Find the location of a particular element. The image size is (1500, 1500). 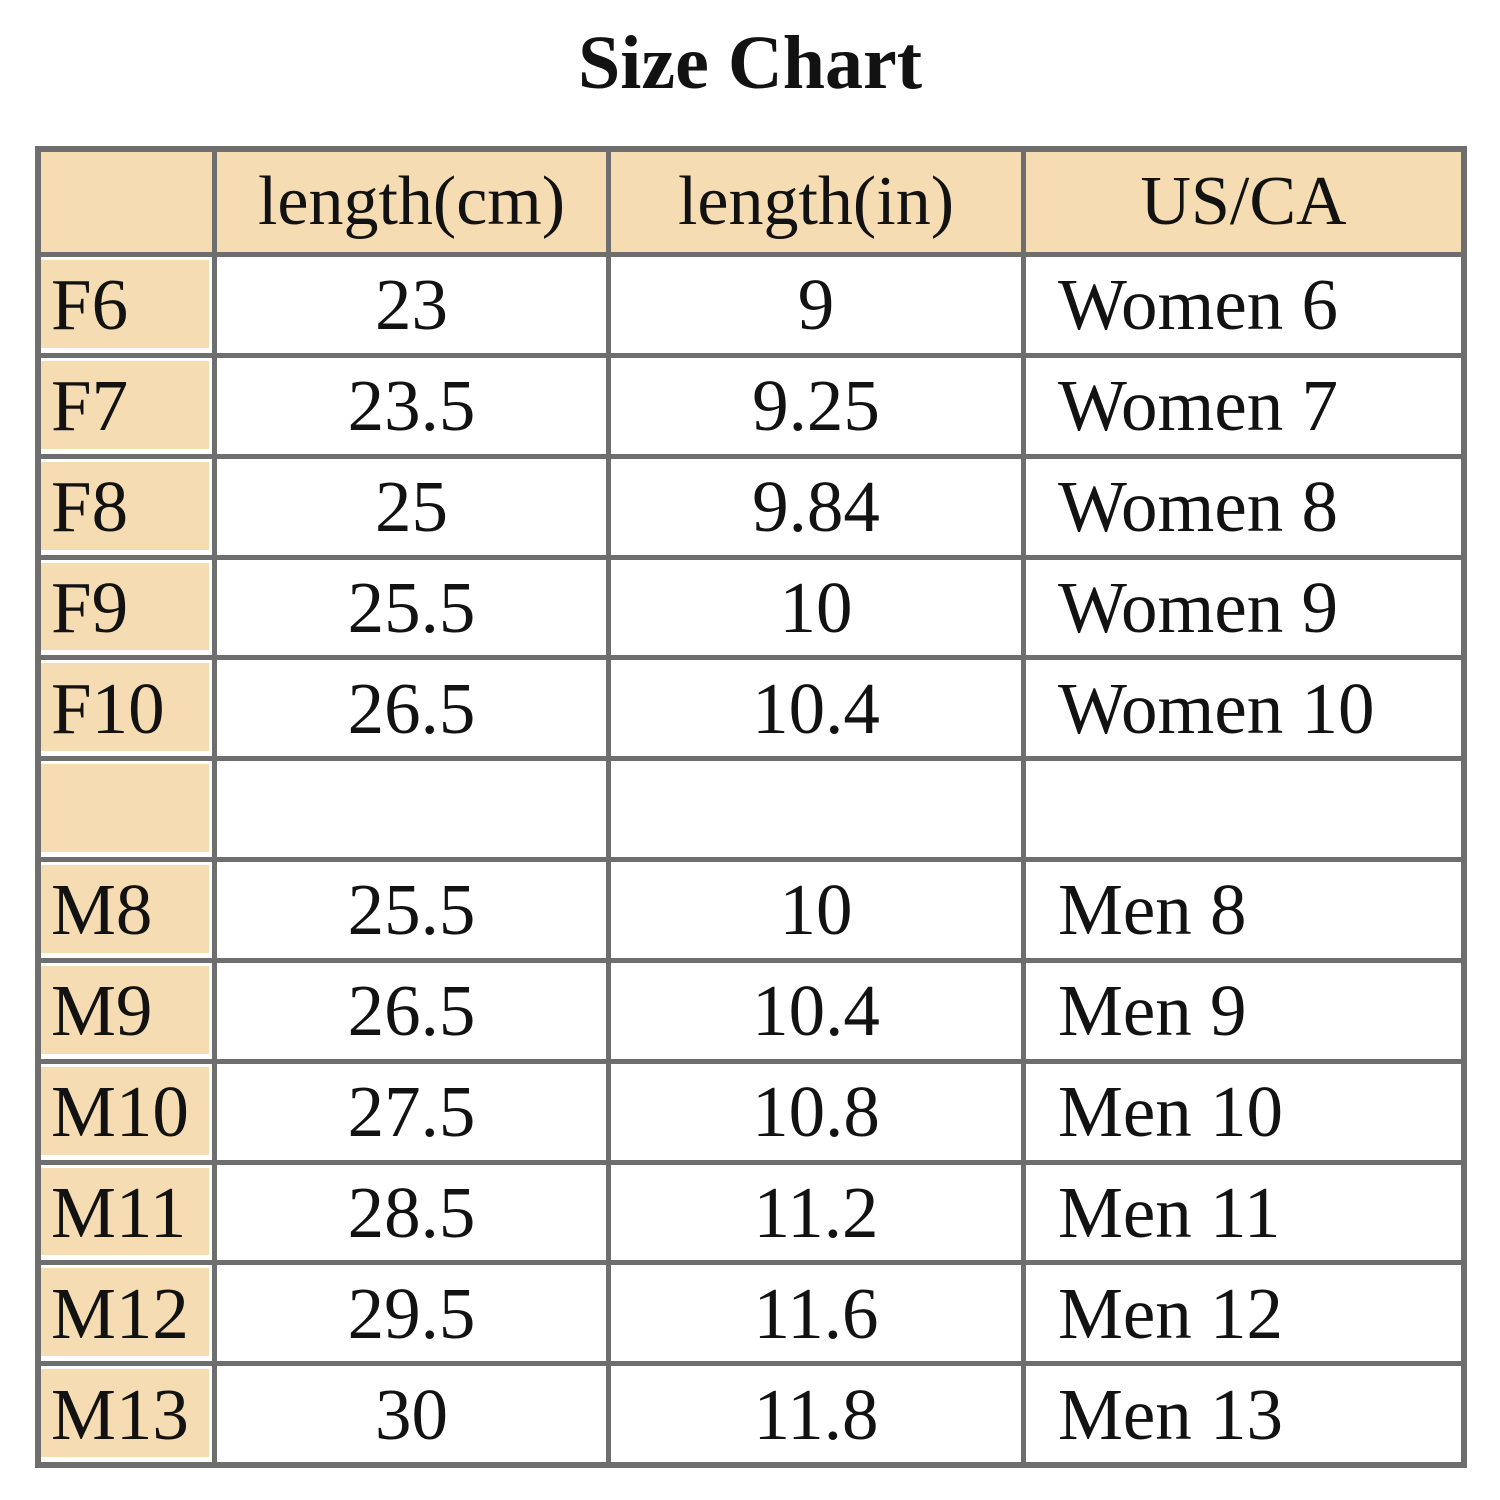

us-ca-cell: Men 12 is located at coordinates (1243, 1313).